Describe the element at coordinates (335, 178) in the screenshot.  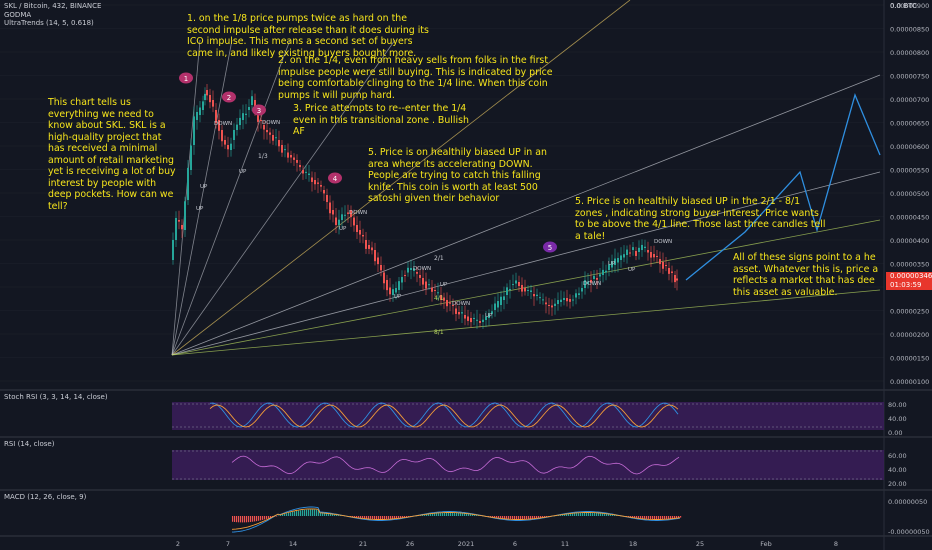
I see `marker-4: 4` at that location.